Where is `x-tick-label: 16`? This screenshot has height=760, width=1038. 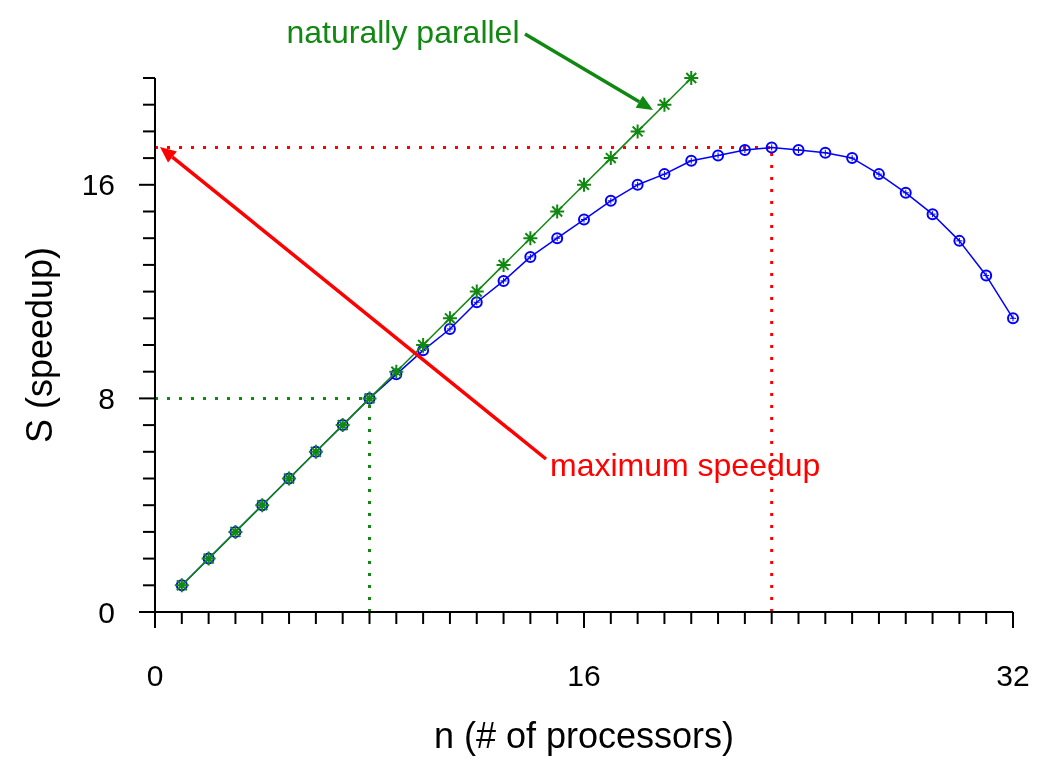
x-tick-label: 16 is located at coordinates (584, 675).